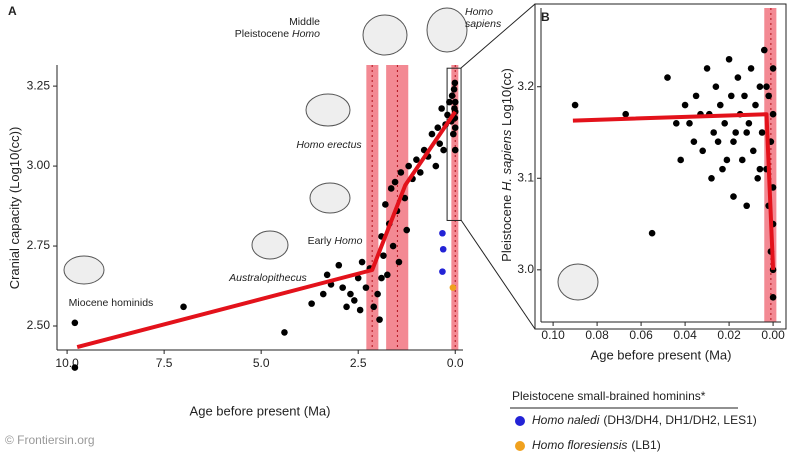 The width and height of the screenshot is (796, 459). Describe the element at coordinates (164, 363) in the screenshot. I see `x-tick-label: 7.5` at that location.